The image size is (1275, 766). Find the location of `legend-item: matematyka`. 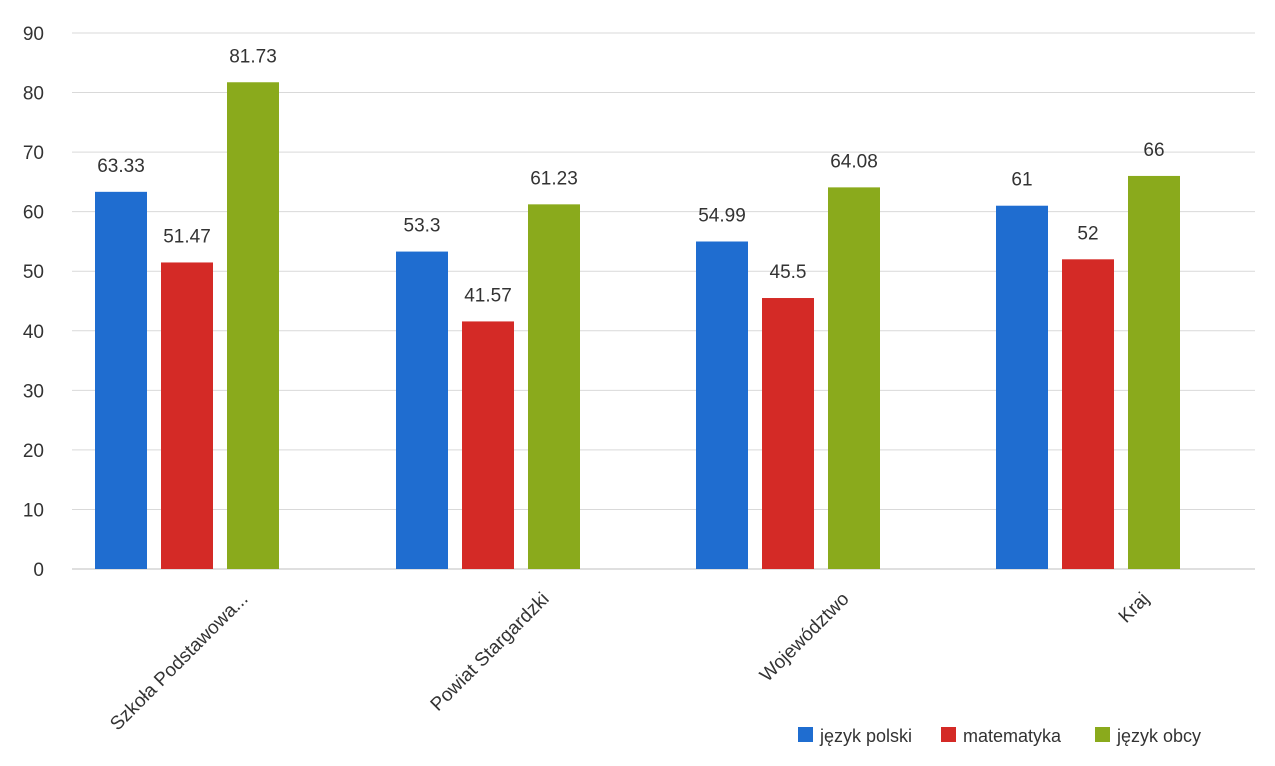

legend-item: matematyka is located at coordinates (1001, 736).